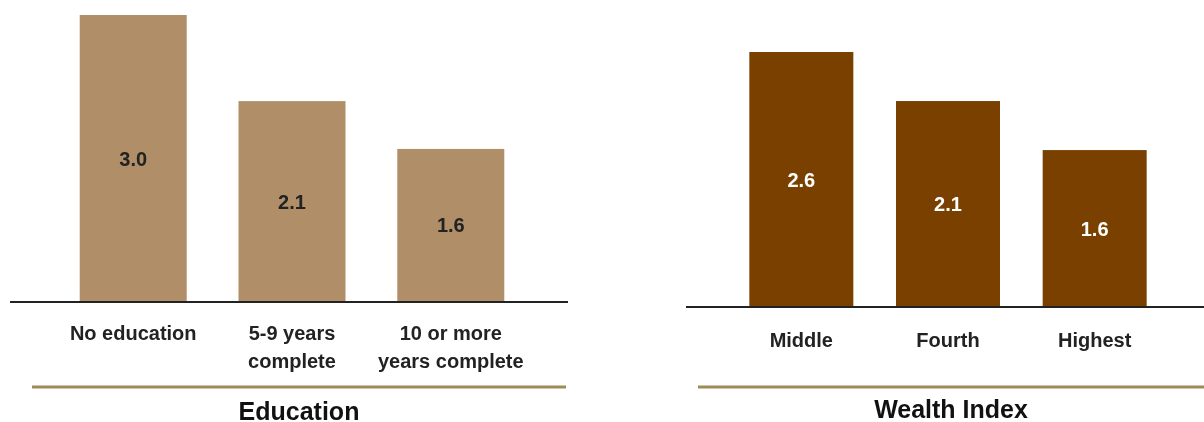 The image size is (1204, 422). What do you see at coordinates (450, 347) in the screenshot?
I see `x-tick-label: 10 or more years complete` at bounding box center [450, 347].